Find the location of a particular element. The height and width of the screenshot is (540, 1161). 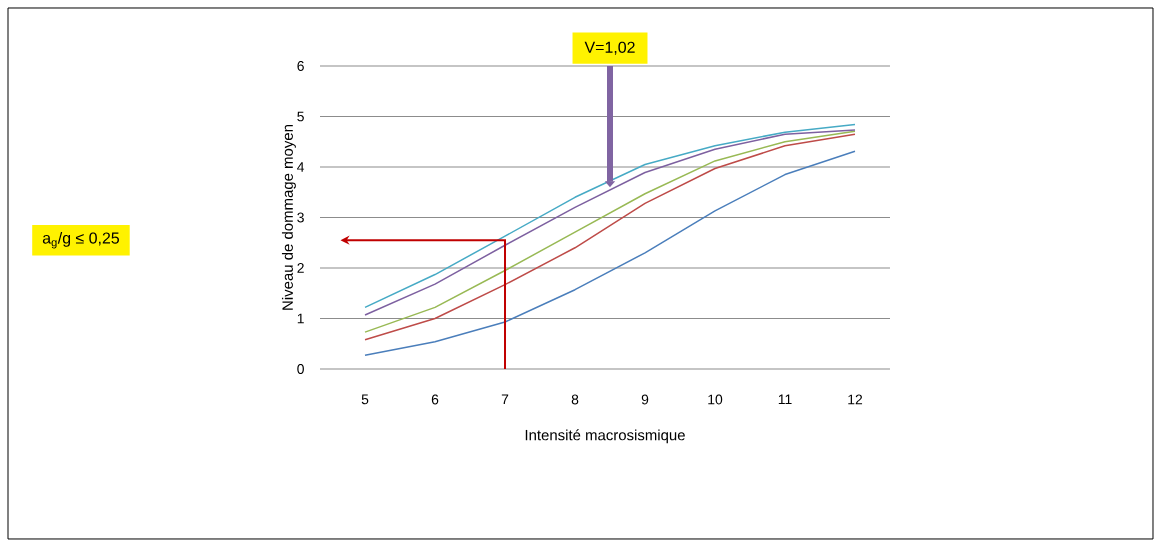

y-axis-title: Niveau de dommage moyen is located at coordinates (288, 217).